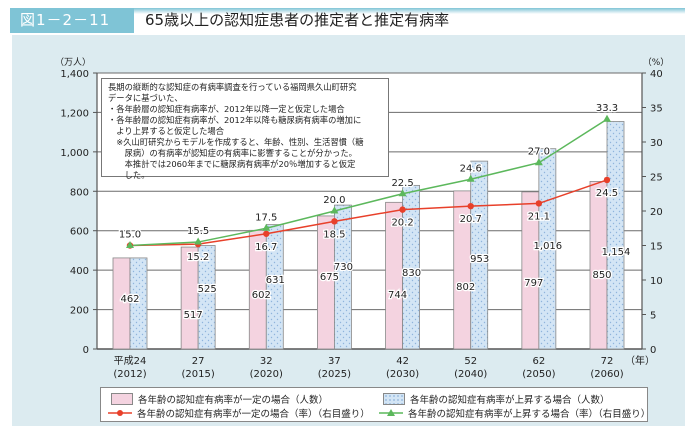 The width and height of the screenshot is (685, 433). Describe the element at coordinates (207, 289) in the screenshot. I see `bar-label-rising: 525` at that location.